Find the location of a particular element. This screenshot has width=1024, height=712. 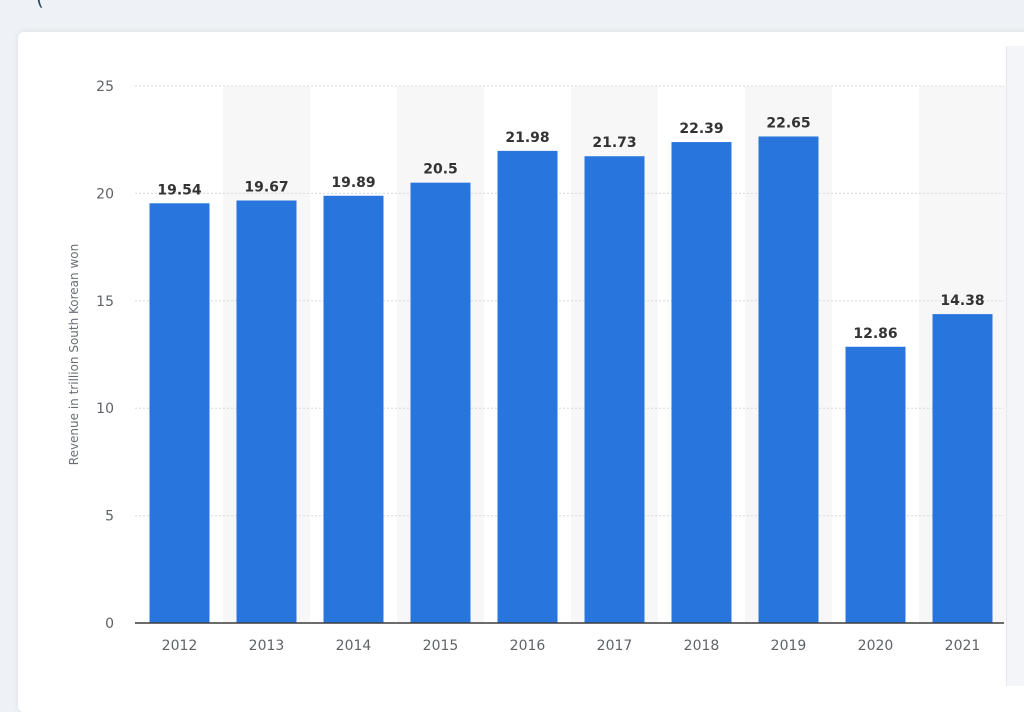

value-label-2015: 20.5 is located at coordinates (440, 170).